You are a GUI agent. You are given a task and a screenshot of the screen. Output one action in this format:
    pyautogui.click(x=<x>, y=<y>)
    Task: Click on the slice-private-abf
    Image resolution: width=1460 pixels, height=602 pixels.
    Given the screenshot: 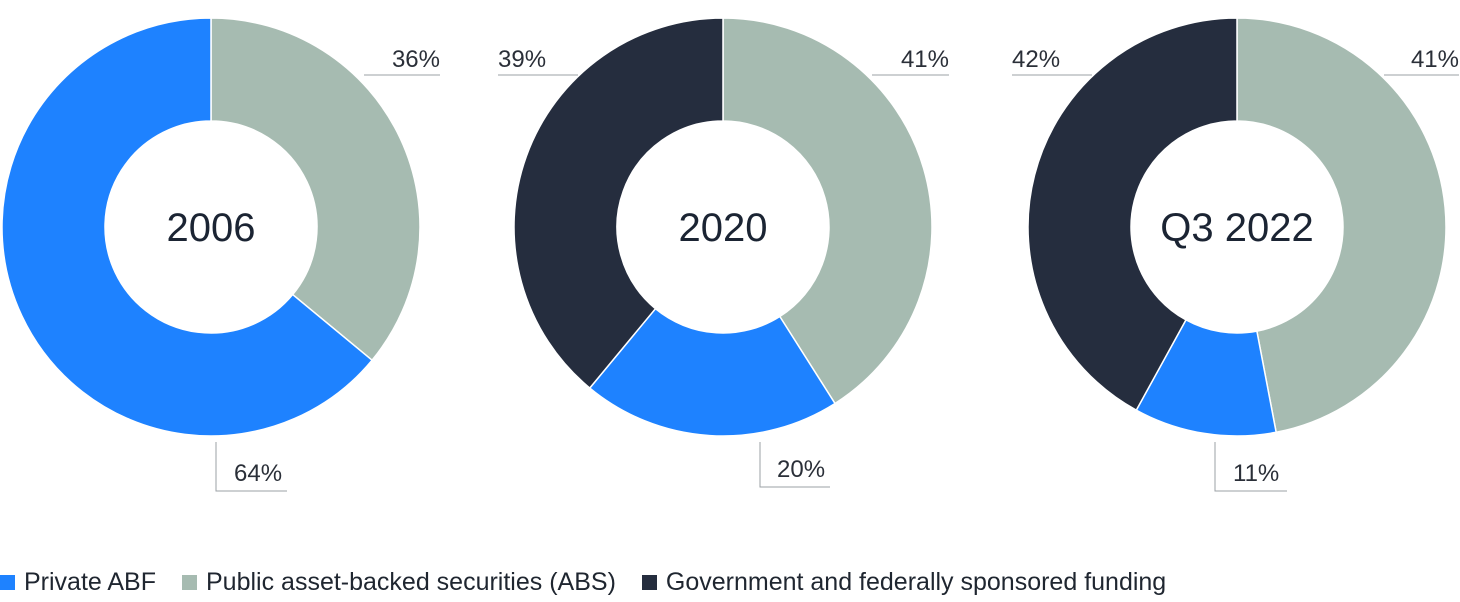 What is the action you would take?
    pyautogui.click(x=712, y=372)
    